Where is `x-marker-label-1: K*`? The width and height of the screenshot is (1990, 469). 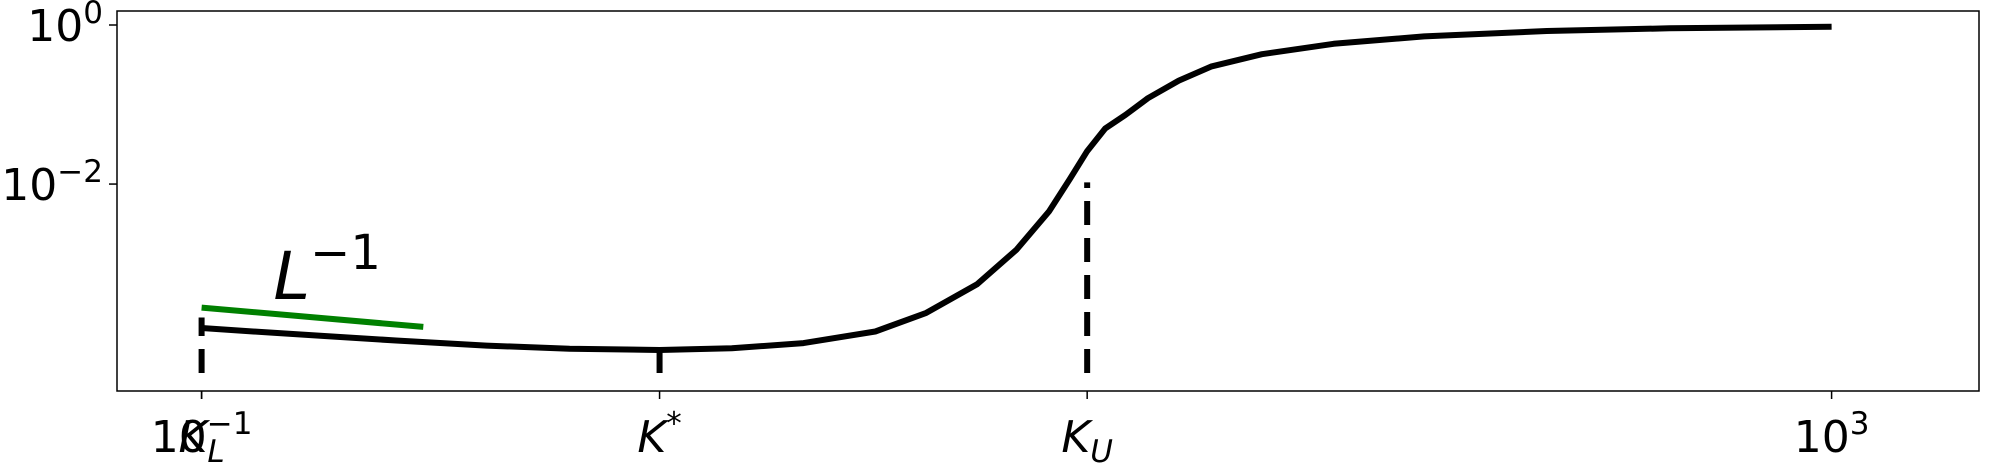
x-marker-label-1: K* is located at coordinates (659, 434).